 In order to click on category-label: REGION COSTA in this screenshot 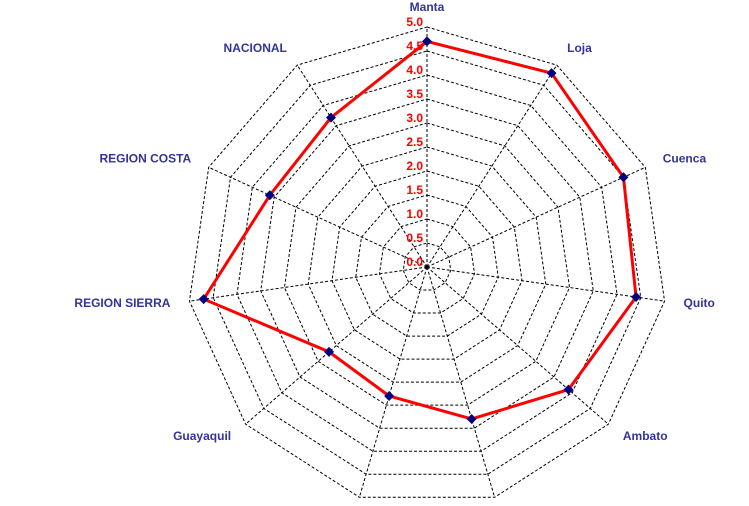, I will do `click(145, 158)`.